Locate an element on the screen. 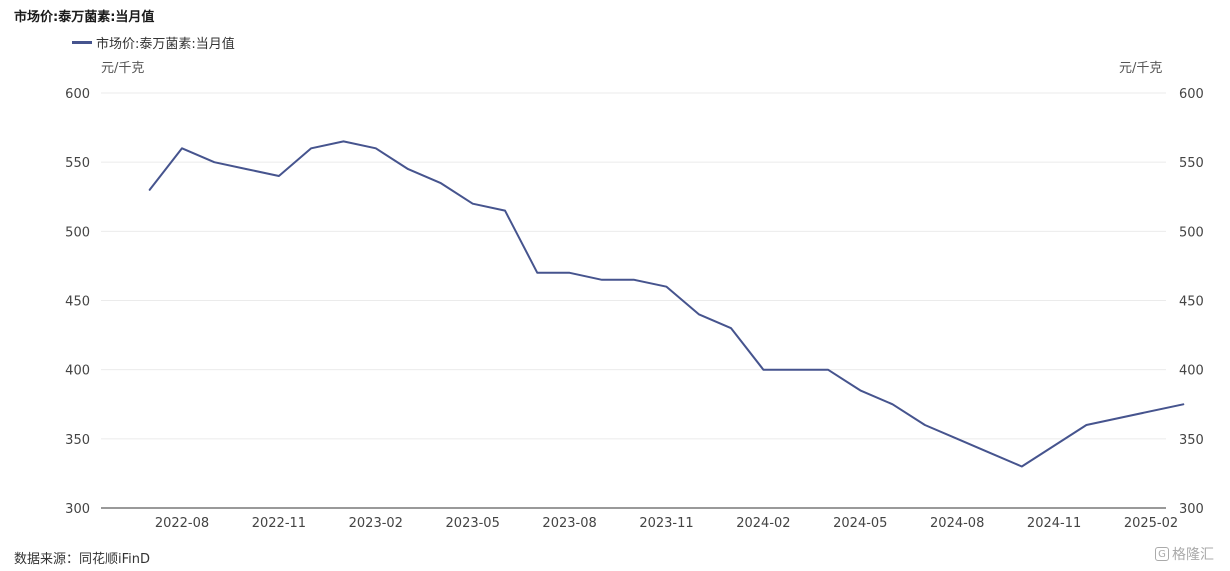 Image resolution: width=1230 pixels, height=571 pixels. x-tick-label: 2024-02 is located at coordinates (763, 523).